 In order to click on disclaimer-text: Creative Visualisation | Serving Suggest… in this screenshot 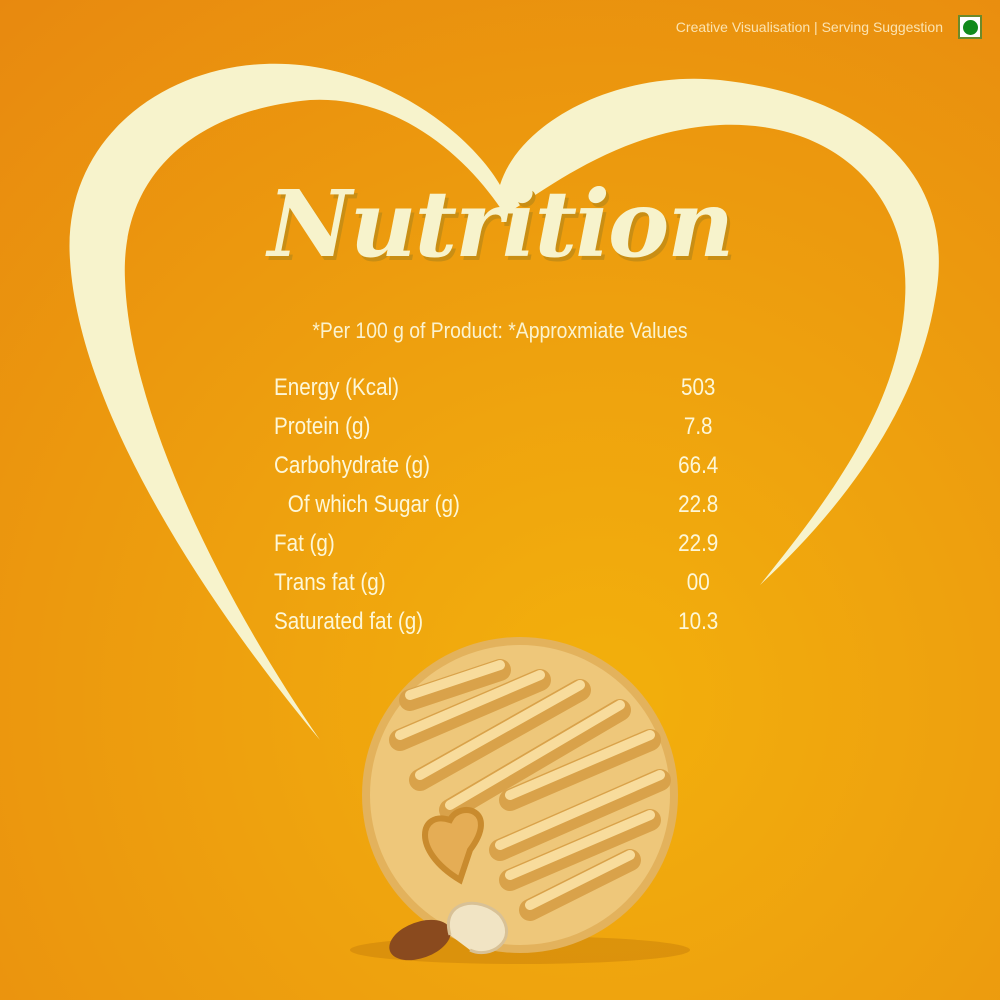, I will do `click(809, 27)`.